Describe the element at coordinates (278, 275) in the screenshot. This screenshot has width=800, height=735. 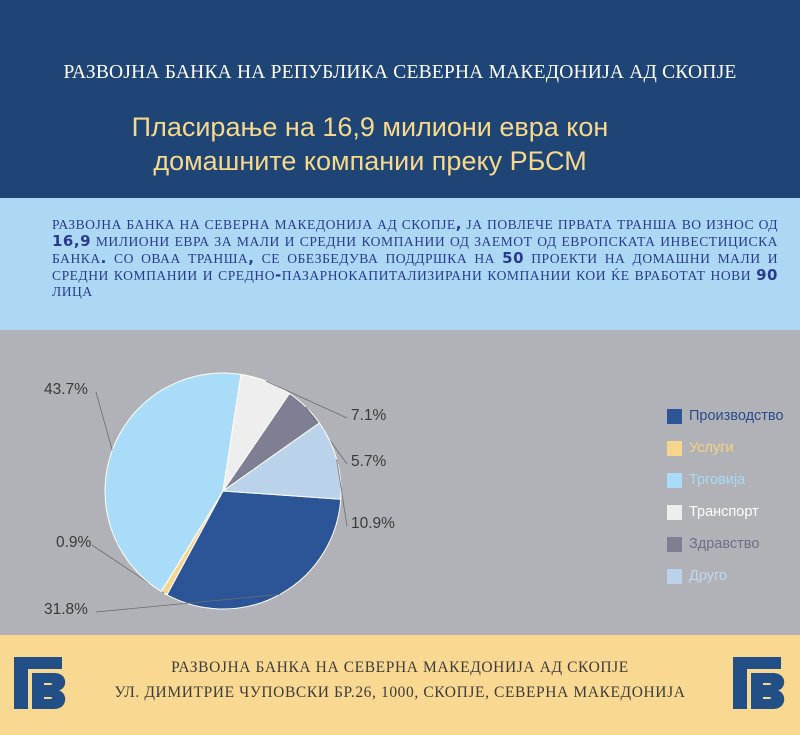
I see `info-hyphen: -` at that location.